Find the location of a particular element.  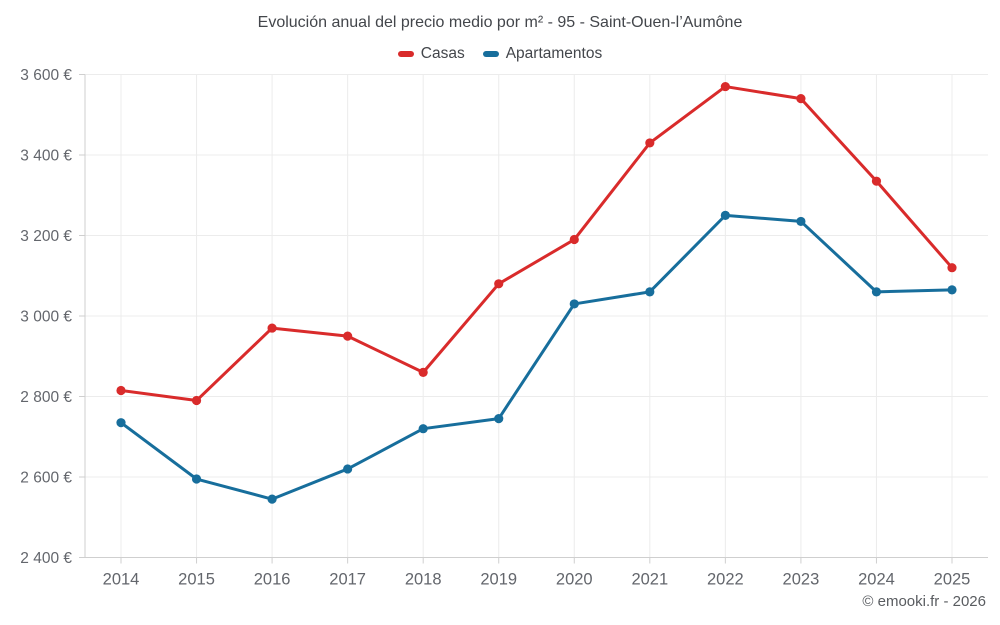

y-axis-tick-label: 2 600 € is located at coordinates (46, 478).